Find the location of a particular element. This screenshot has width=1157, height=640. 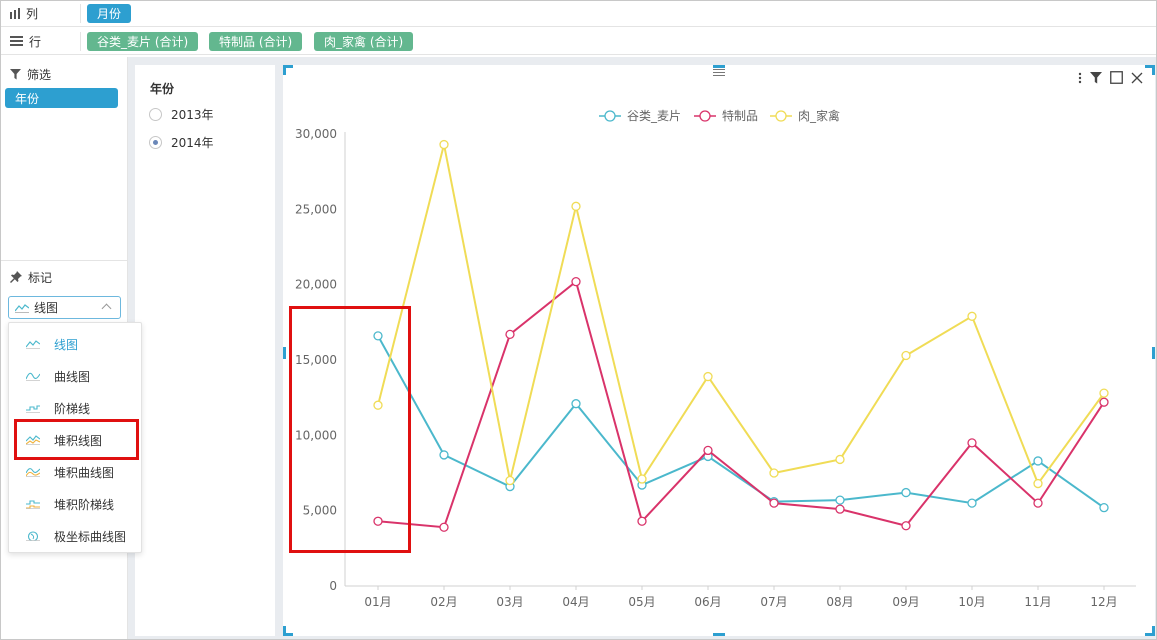

y-tick-label: 5,000 is located at coordinates (320, 511).